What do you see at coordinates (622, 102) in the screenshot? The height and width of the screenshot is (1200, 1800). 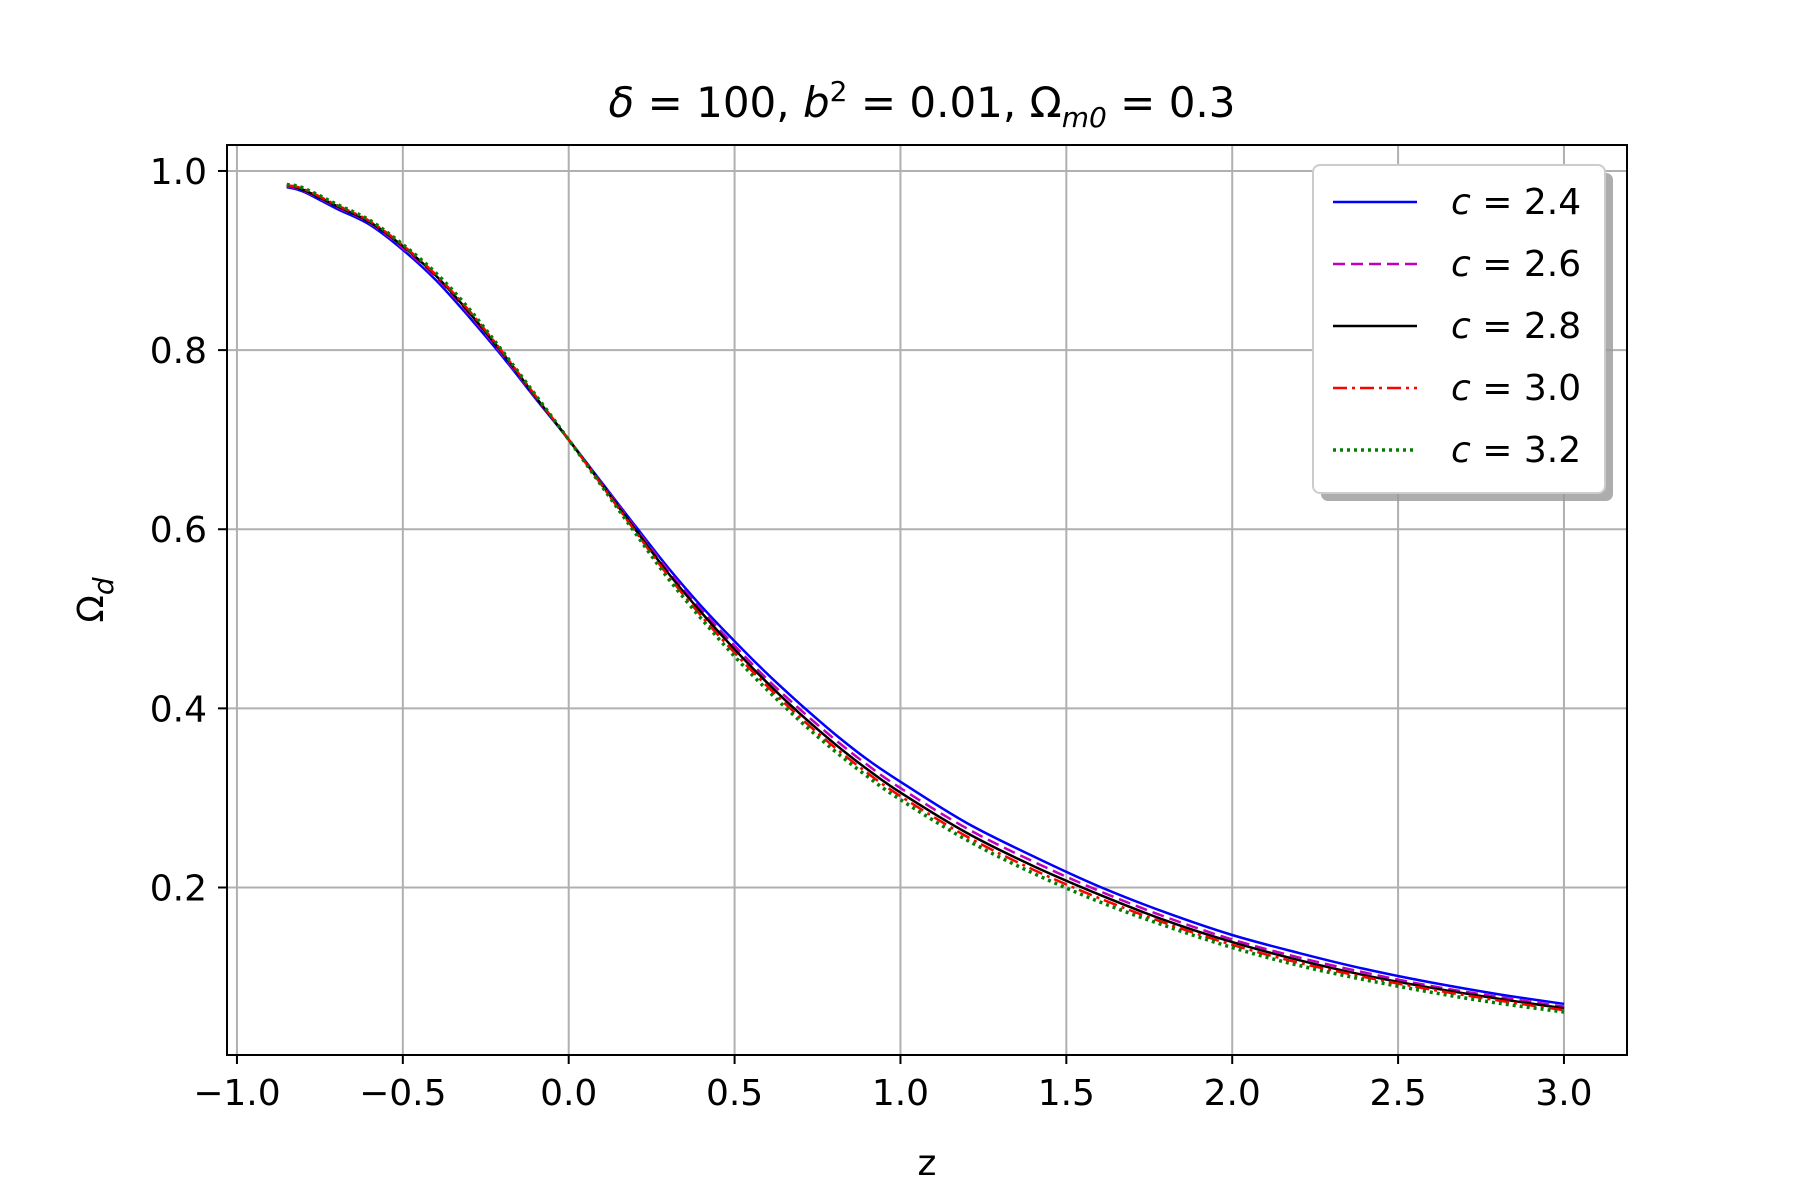 I see `title-delta: δ` at bounding box center [622, 102].